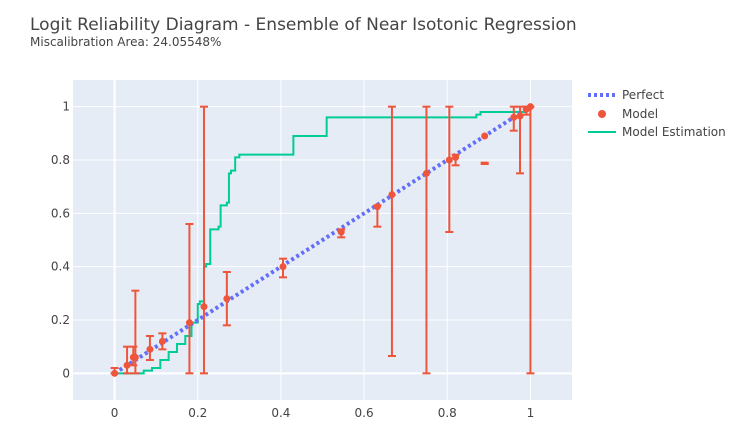 The height and width of the screenshot is (443, 751). I want to click on y-tick-label: 0, so click(66, 373).